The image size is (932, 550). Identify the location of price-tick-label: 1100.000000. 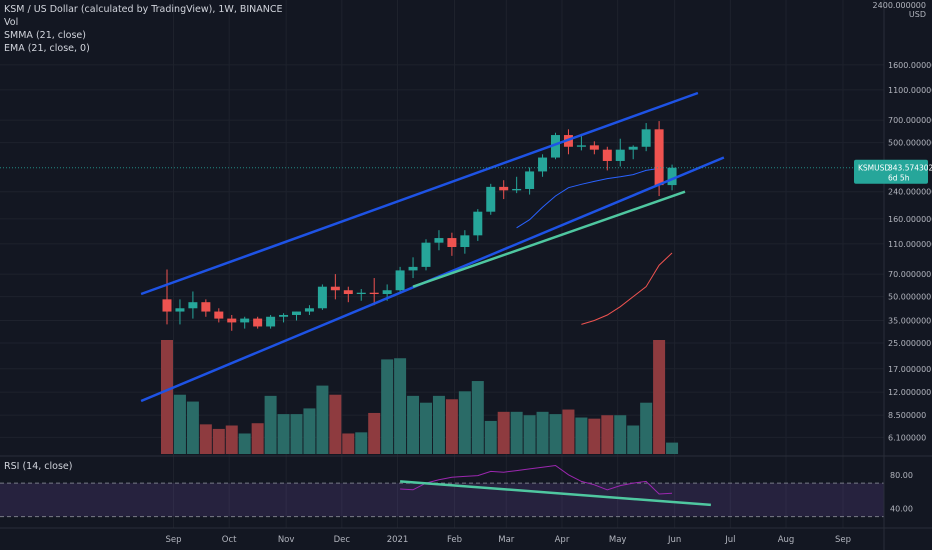
(910, 90).